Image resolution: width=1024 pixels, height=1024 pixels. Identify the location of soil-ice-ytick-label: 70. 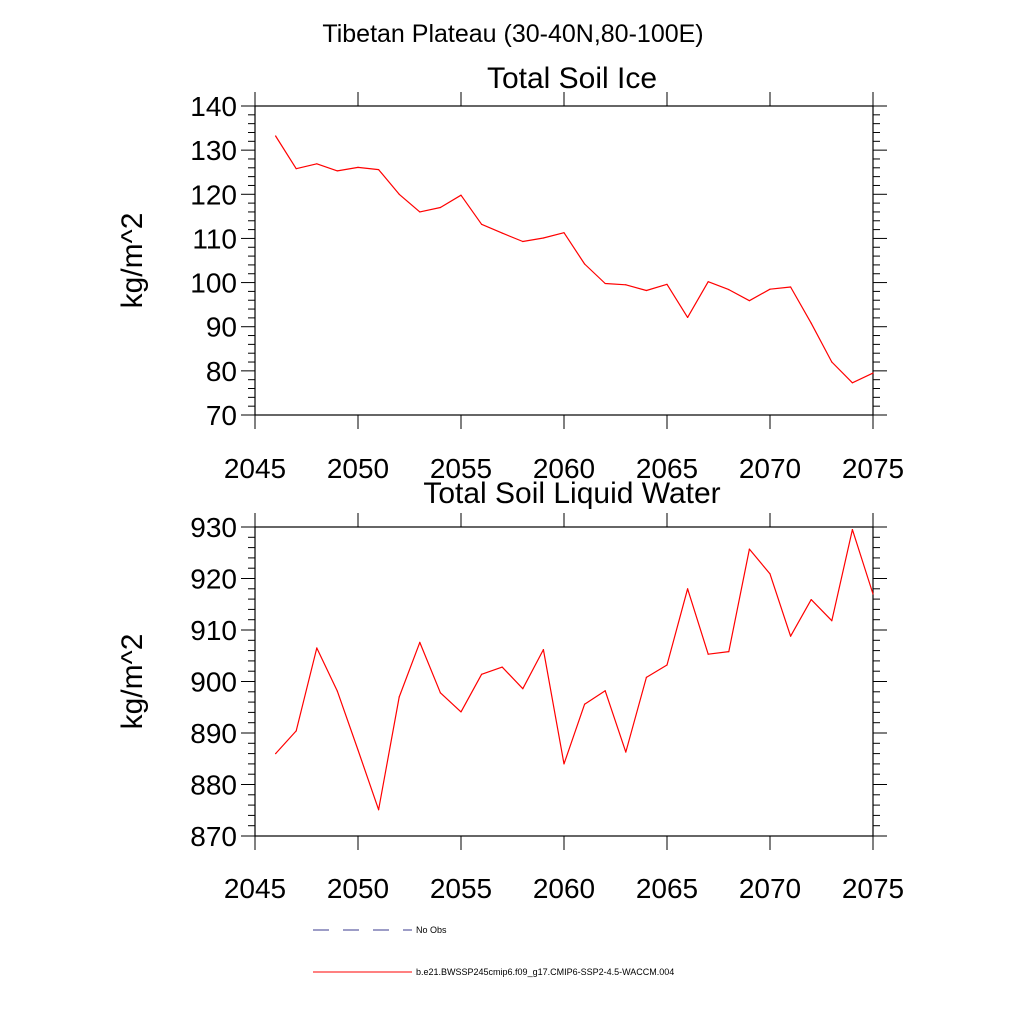
(221, 415).